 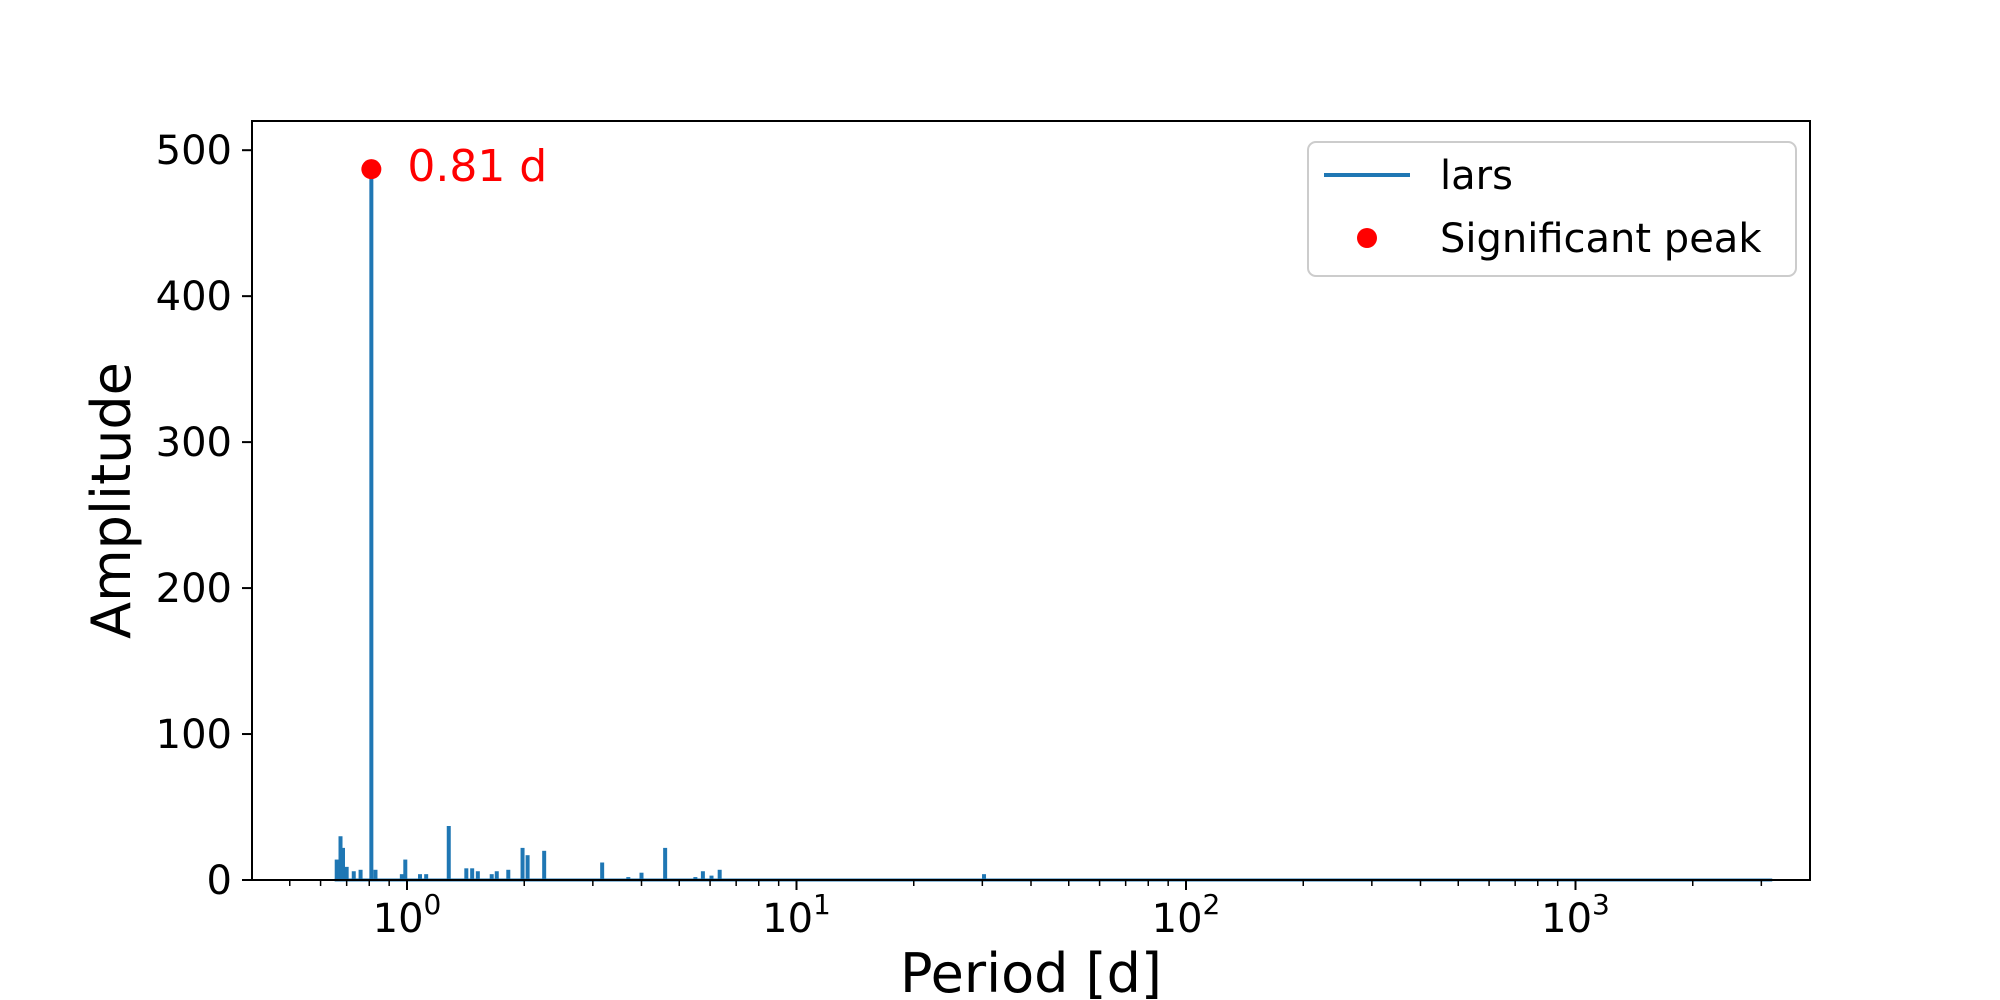 What do you see at coordinates (477, 166) in the screenshot?
I see `peak-annotation-0: 0.81 d` at bounding box center [477, 166].